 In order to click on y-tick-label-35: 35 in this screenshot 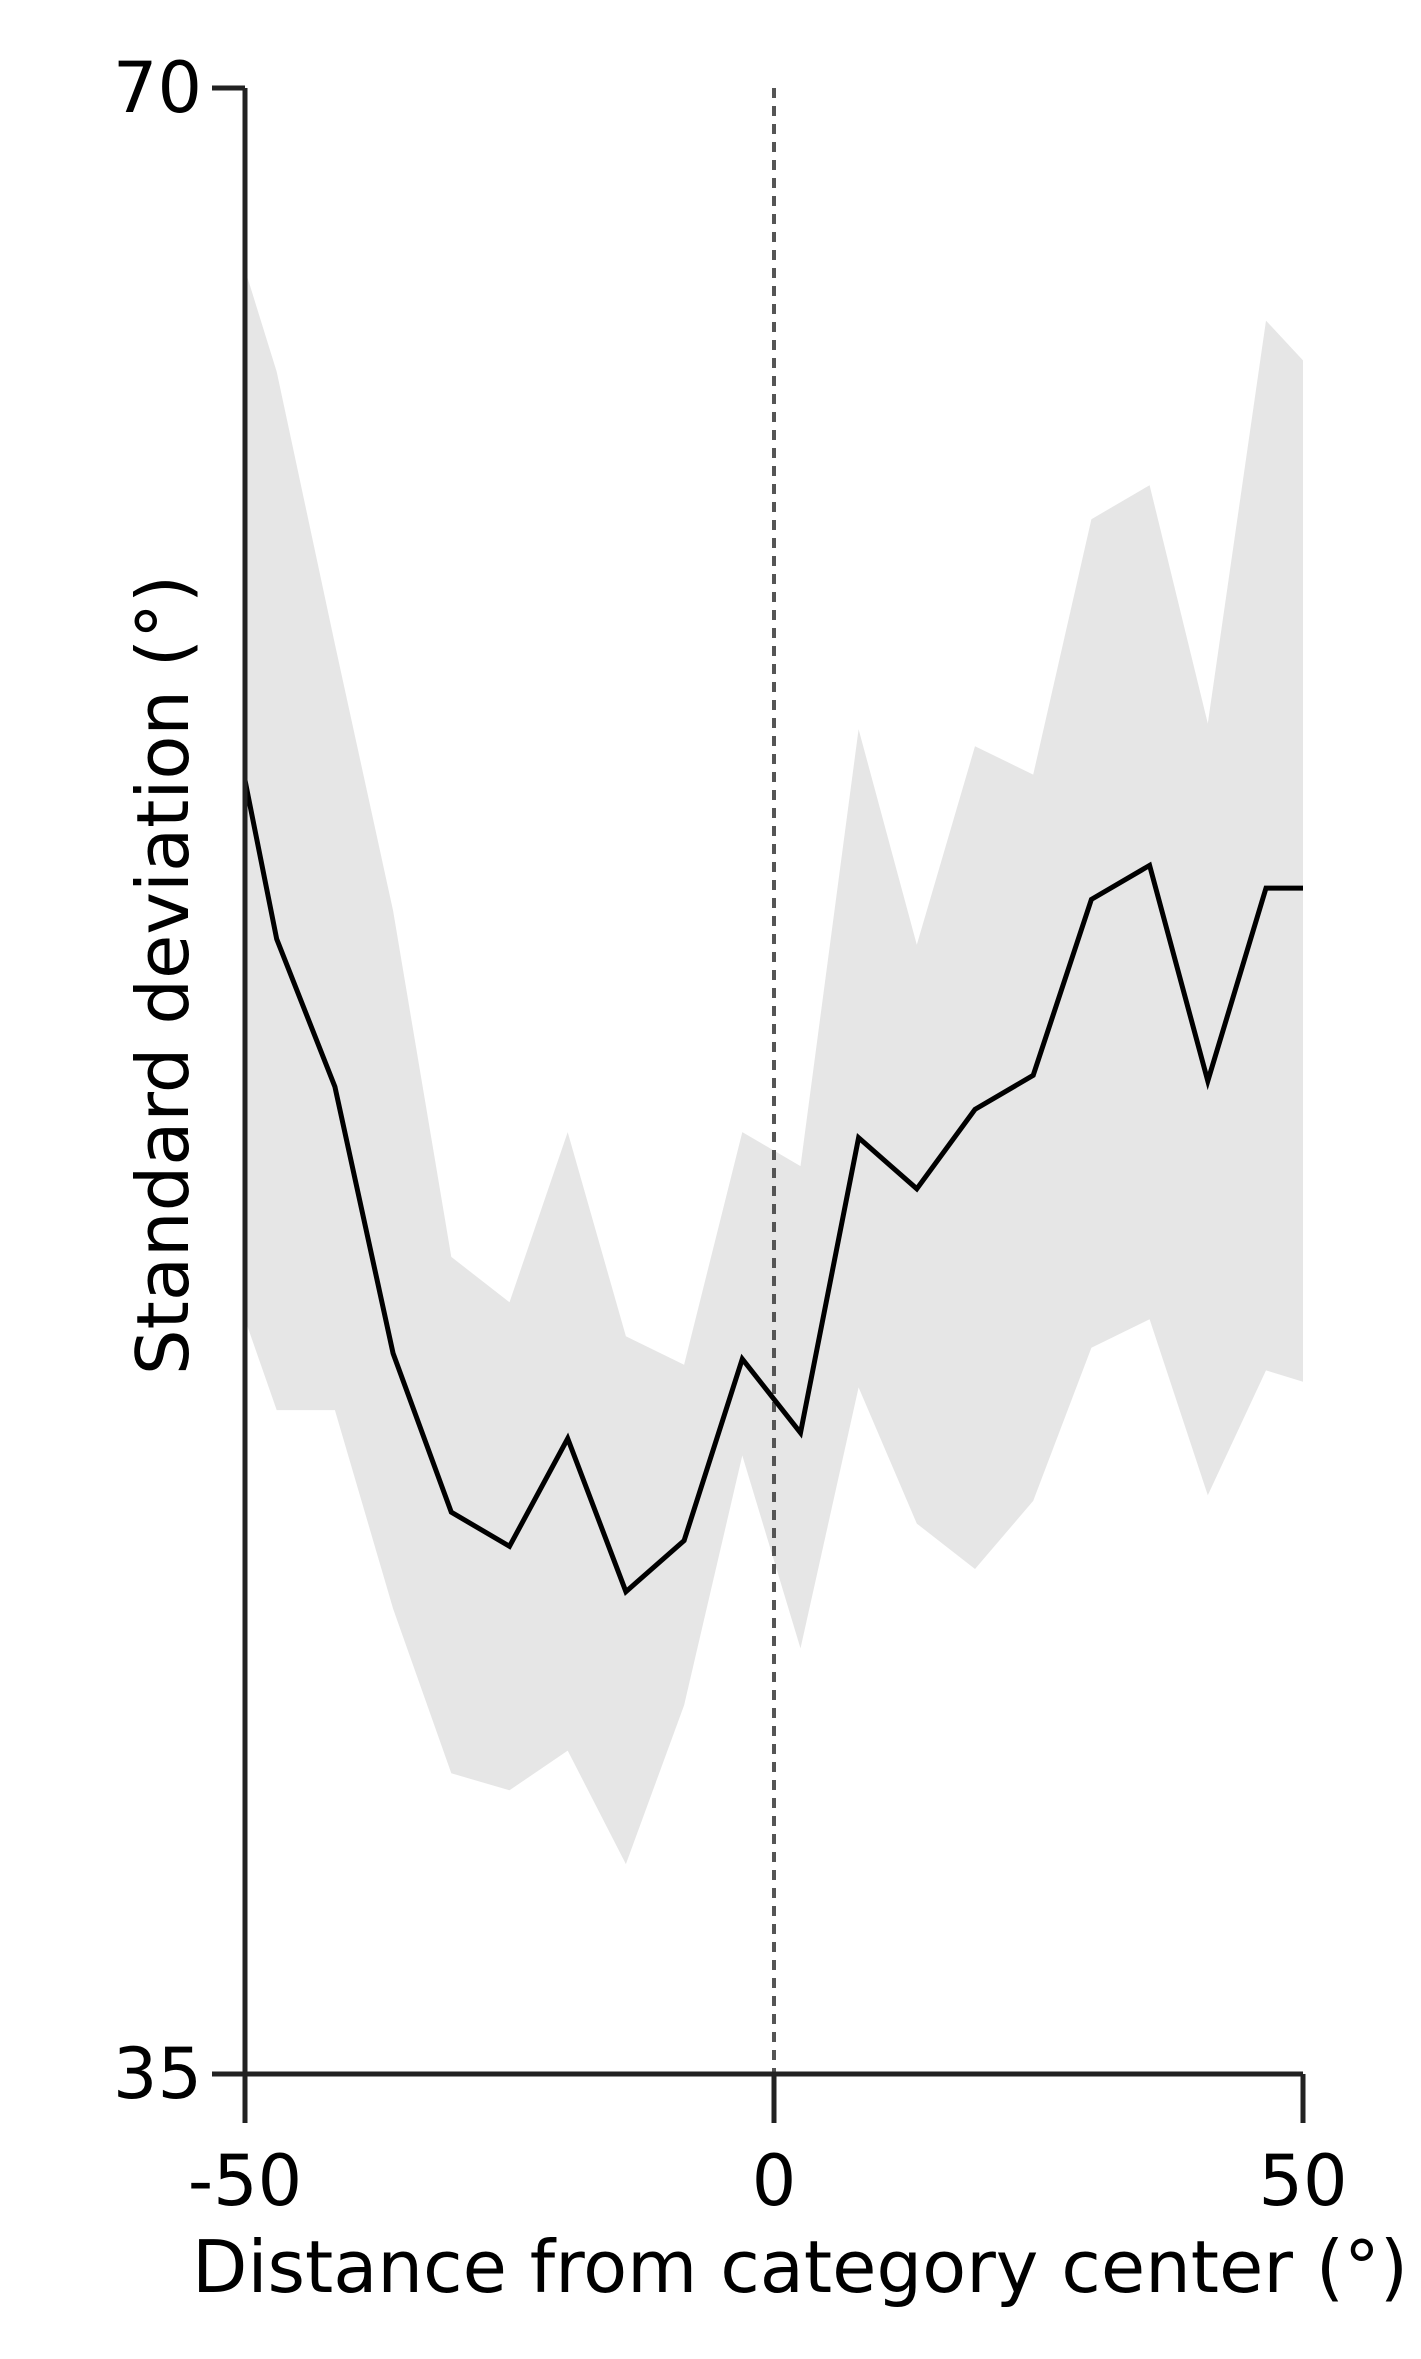, I will do `click(157, 2074)`.